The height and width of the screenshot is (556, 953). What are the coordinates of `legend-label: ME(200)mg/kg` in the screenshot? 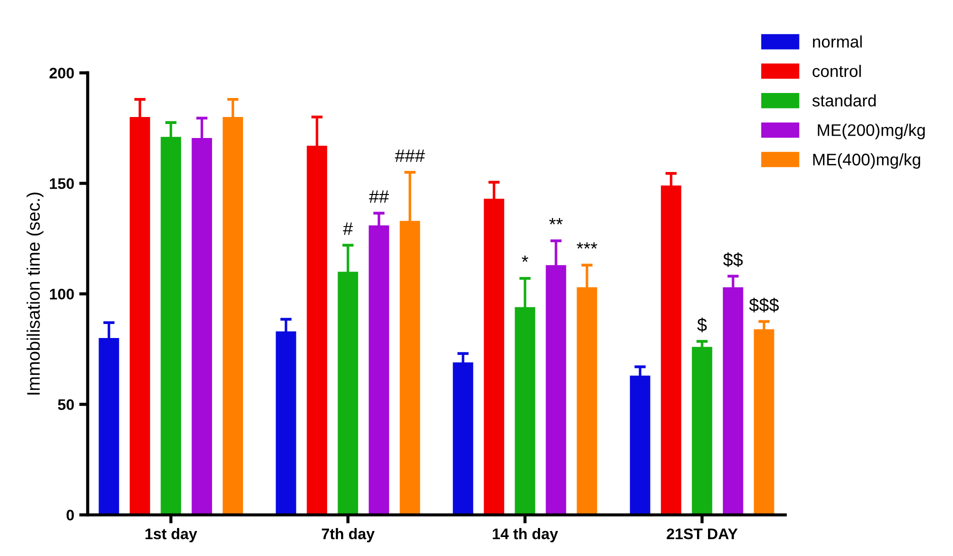 It's located at (871, 132).